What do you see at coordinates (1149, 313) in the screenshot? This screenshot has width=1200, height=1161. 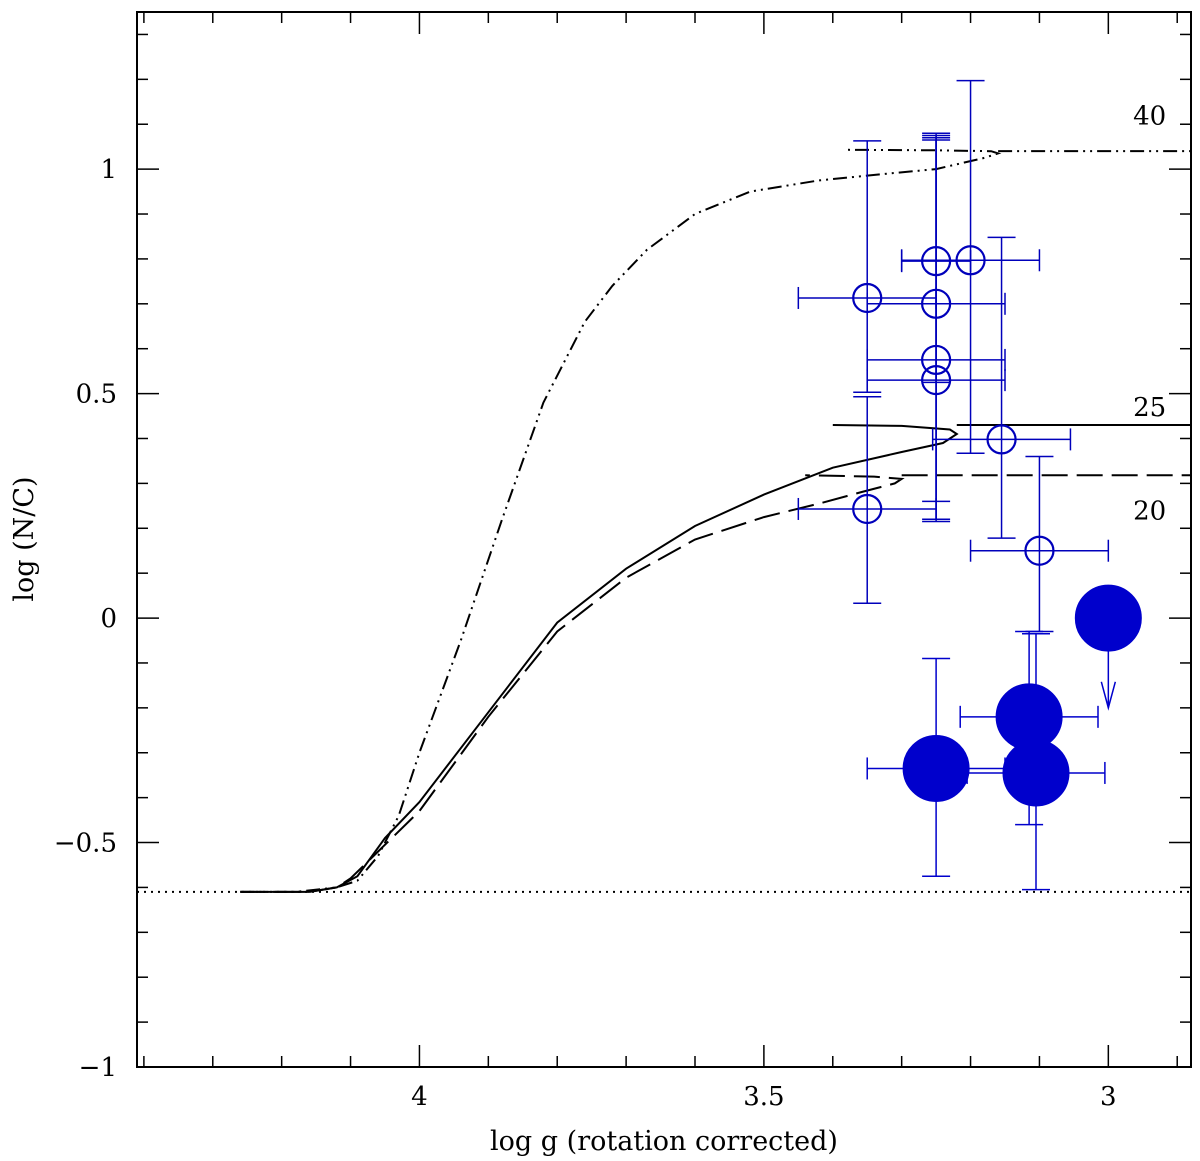 I see `model-labels: 40 25 20` at bounding box center [1149, 313].